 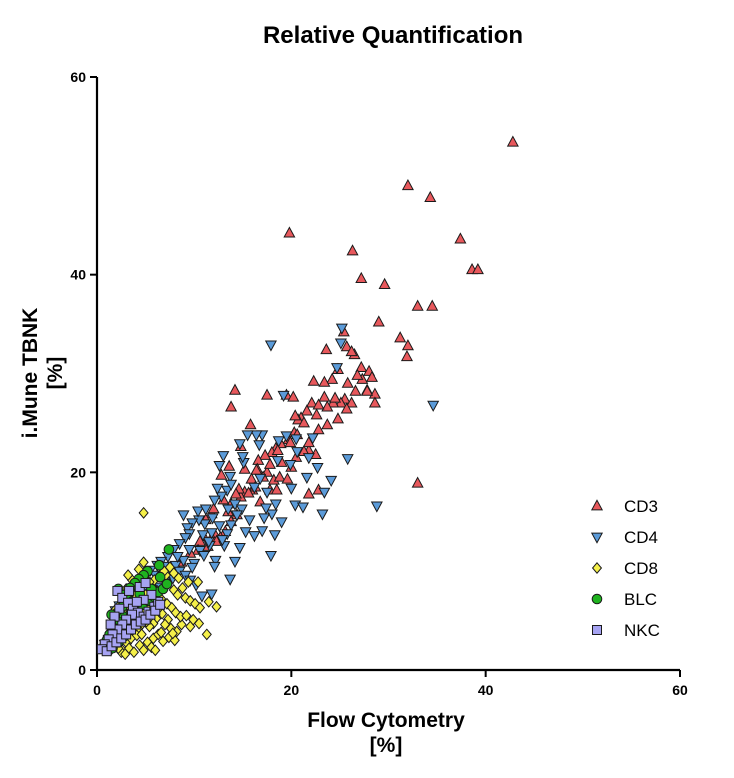 I want to click on legend-label: CD8, so click(x=641, y=568).